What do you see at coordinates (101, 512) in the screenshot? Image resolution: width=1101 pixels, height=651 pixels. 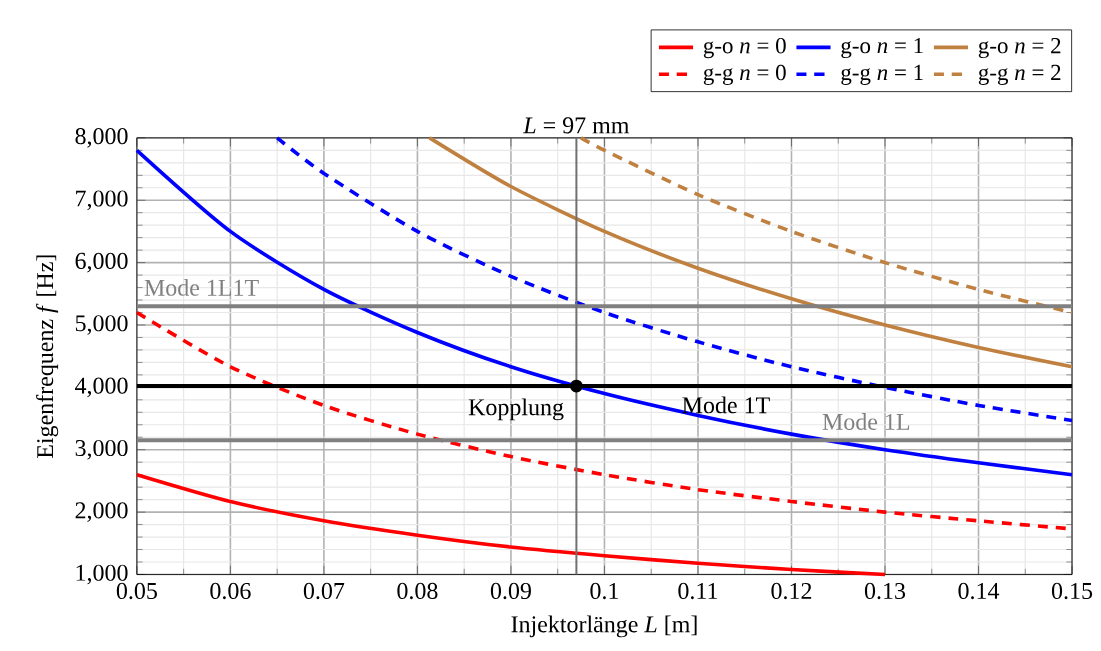 I see `y-tick-label: 2,000` at bounding box center [101, 512].